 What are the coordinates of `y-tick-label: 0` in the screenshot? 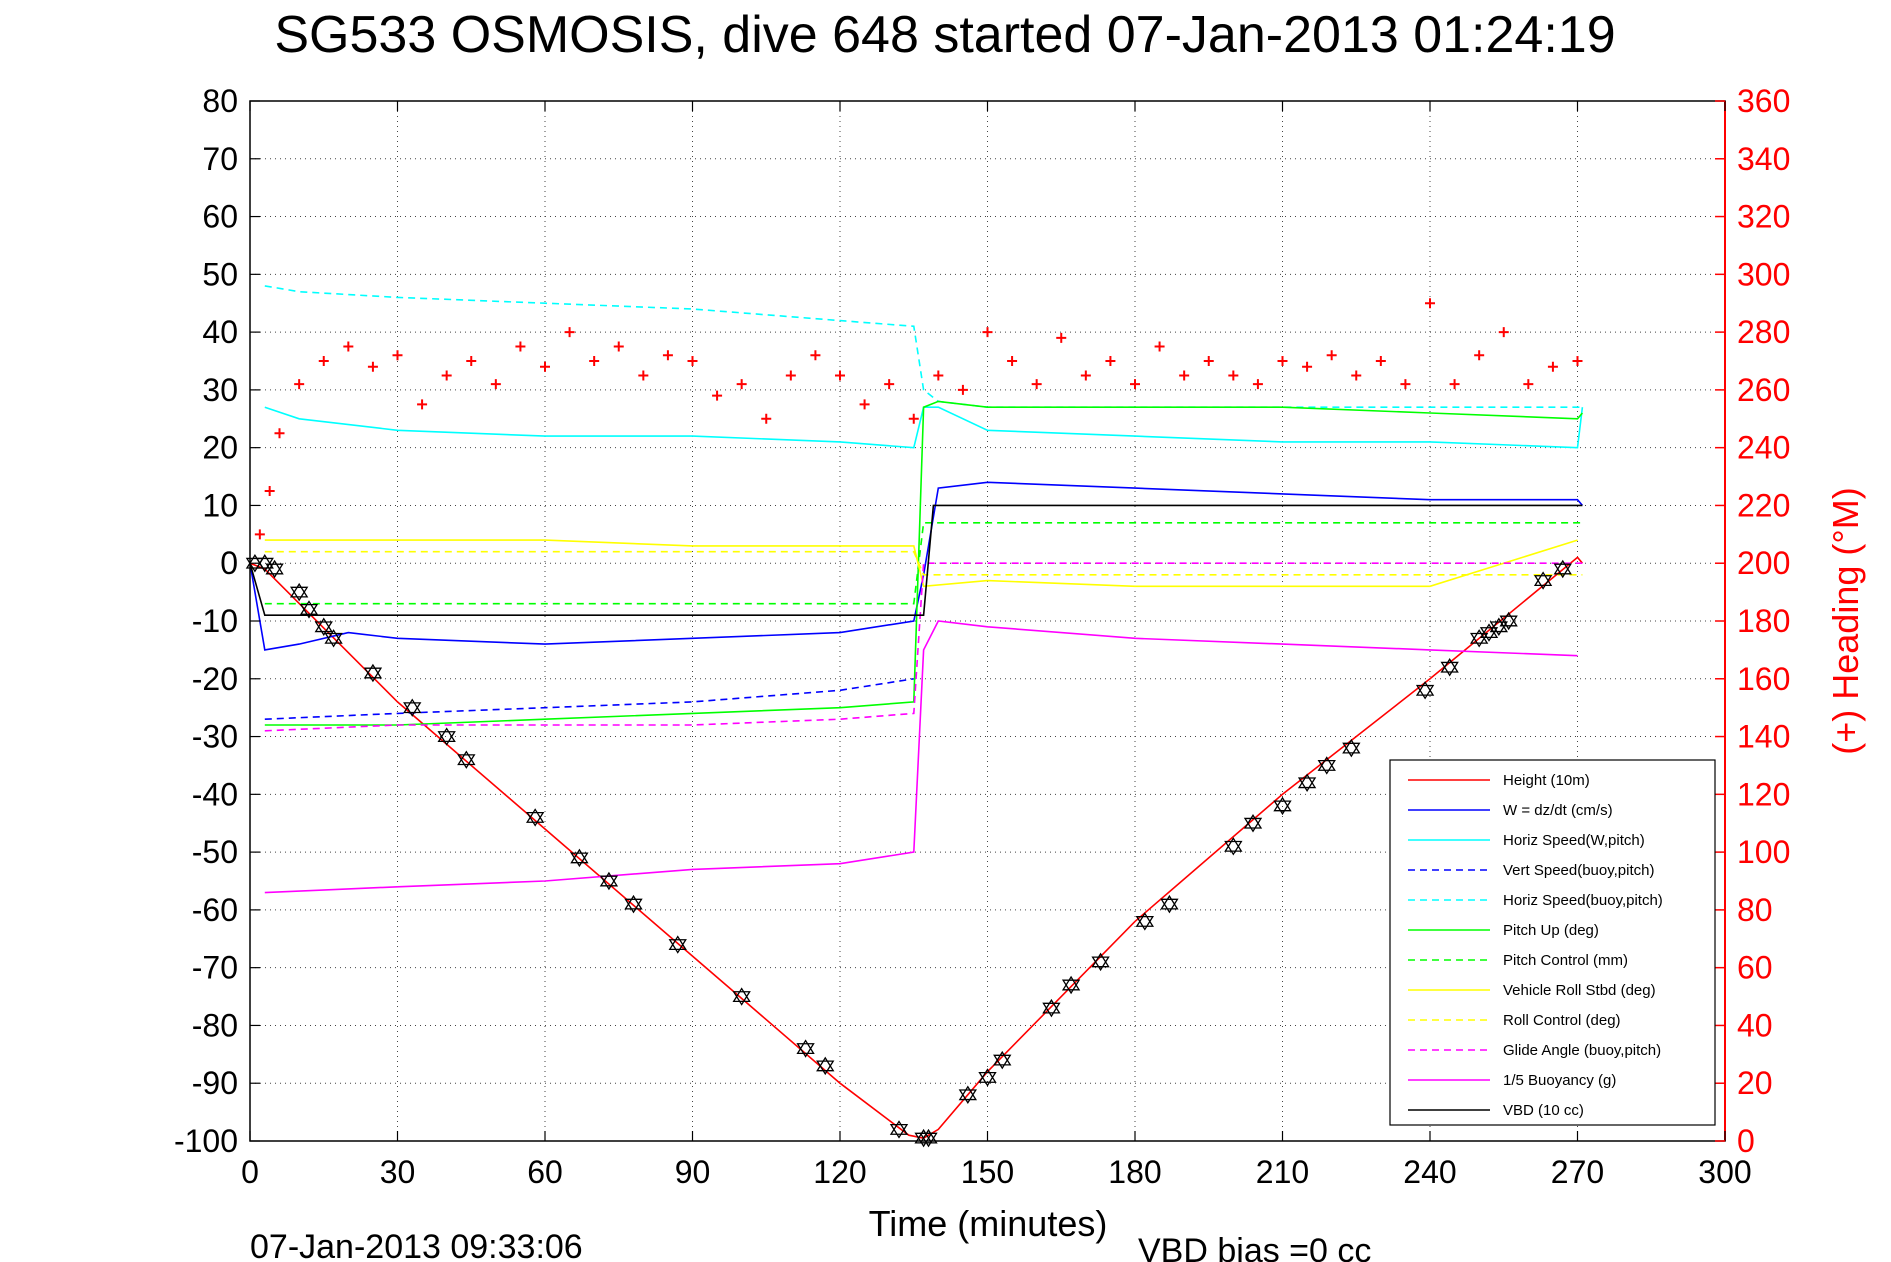 It's located at (229, 563).